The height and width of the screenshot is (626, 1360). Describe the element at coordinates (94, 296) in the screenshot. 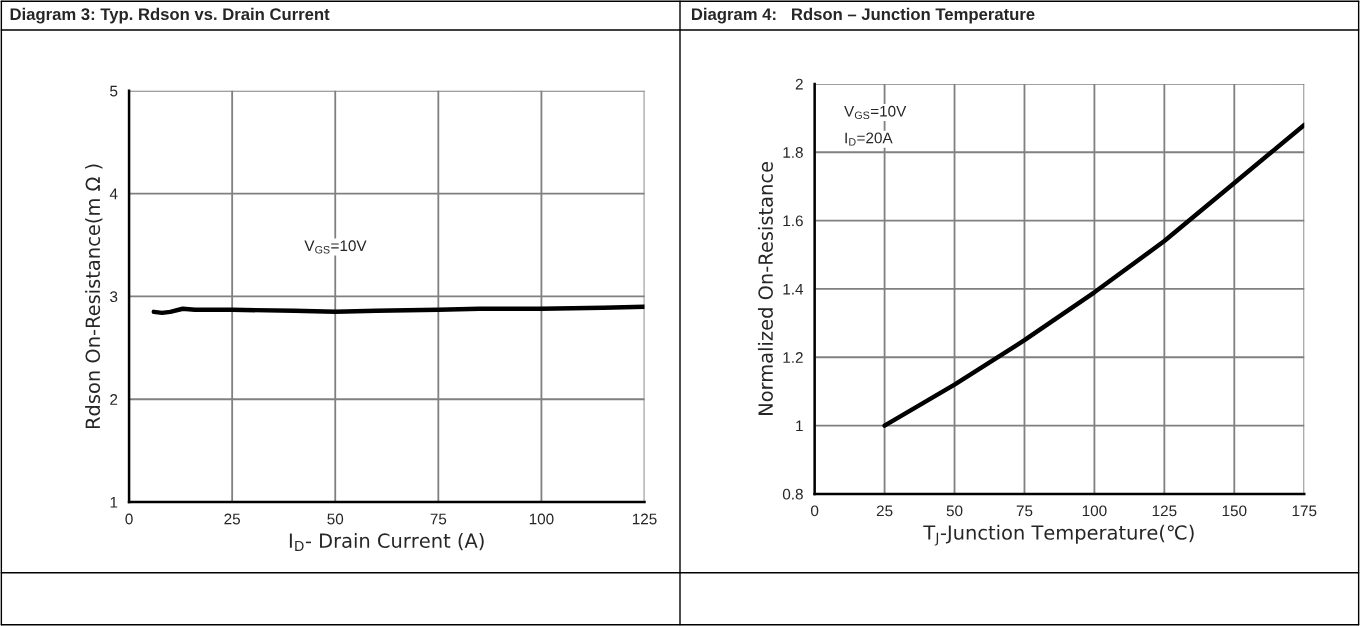

I see `y-axis-title: Rdson On-Resistance(m Ω )` at that location.